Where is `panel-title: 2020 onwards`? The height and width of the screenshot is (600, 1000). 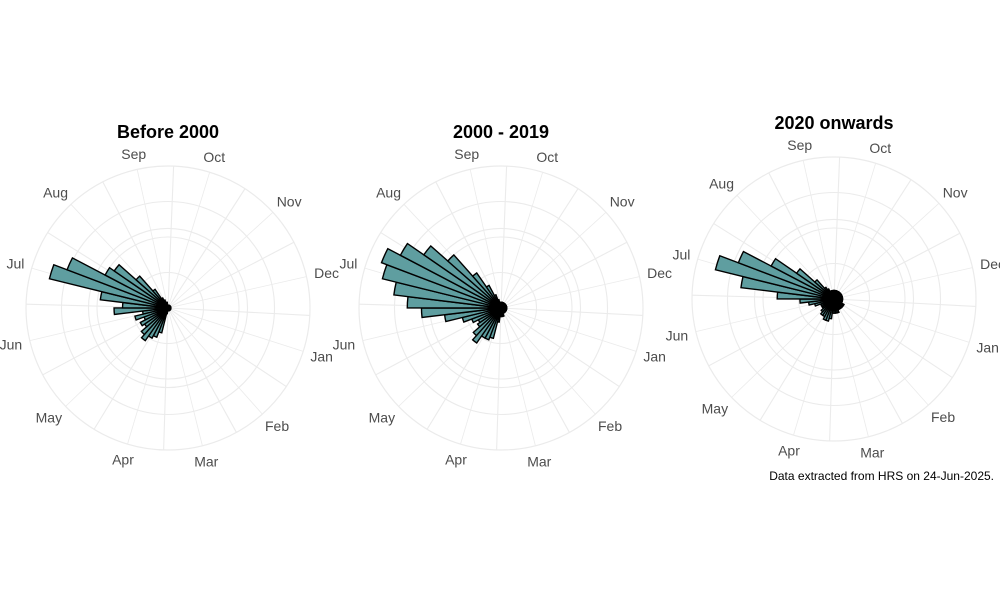
panel-title: 2020 onwards is located at coordinates (833, 123).